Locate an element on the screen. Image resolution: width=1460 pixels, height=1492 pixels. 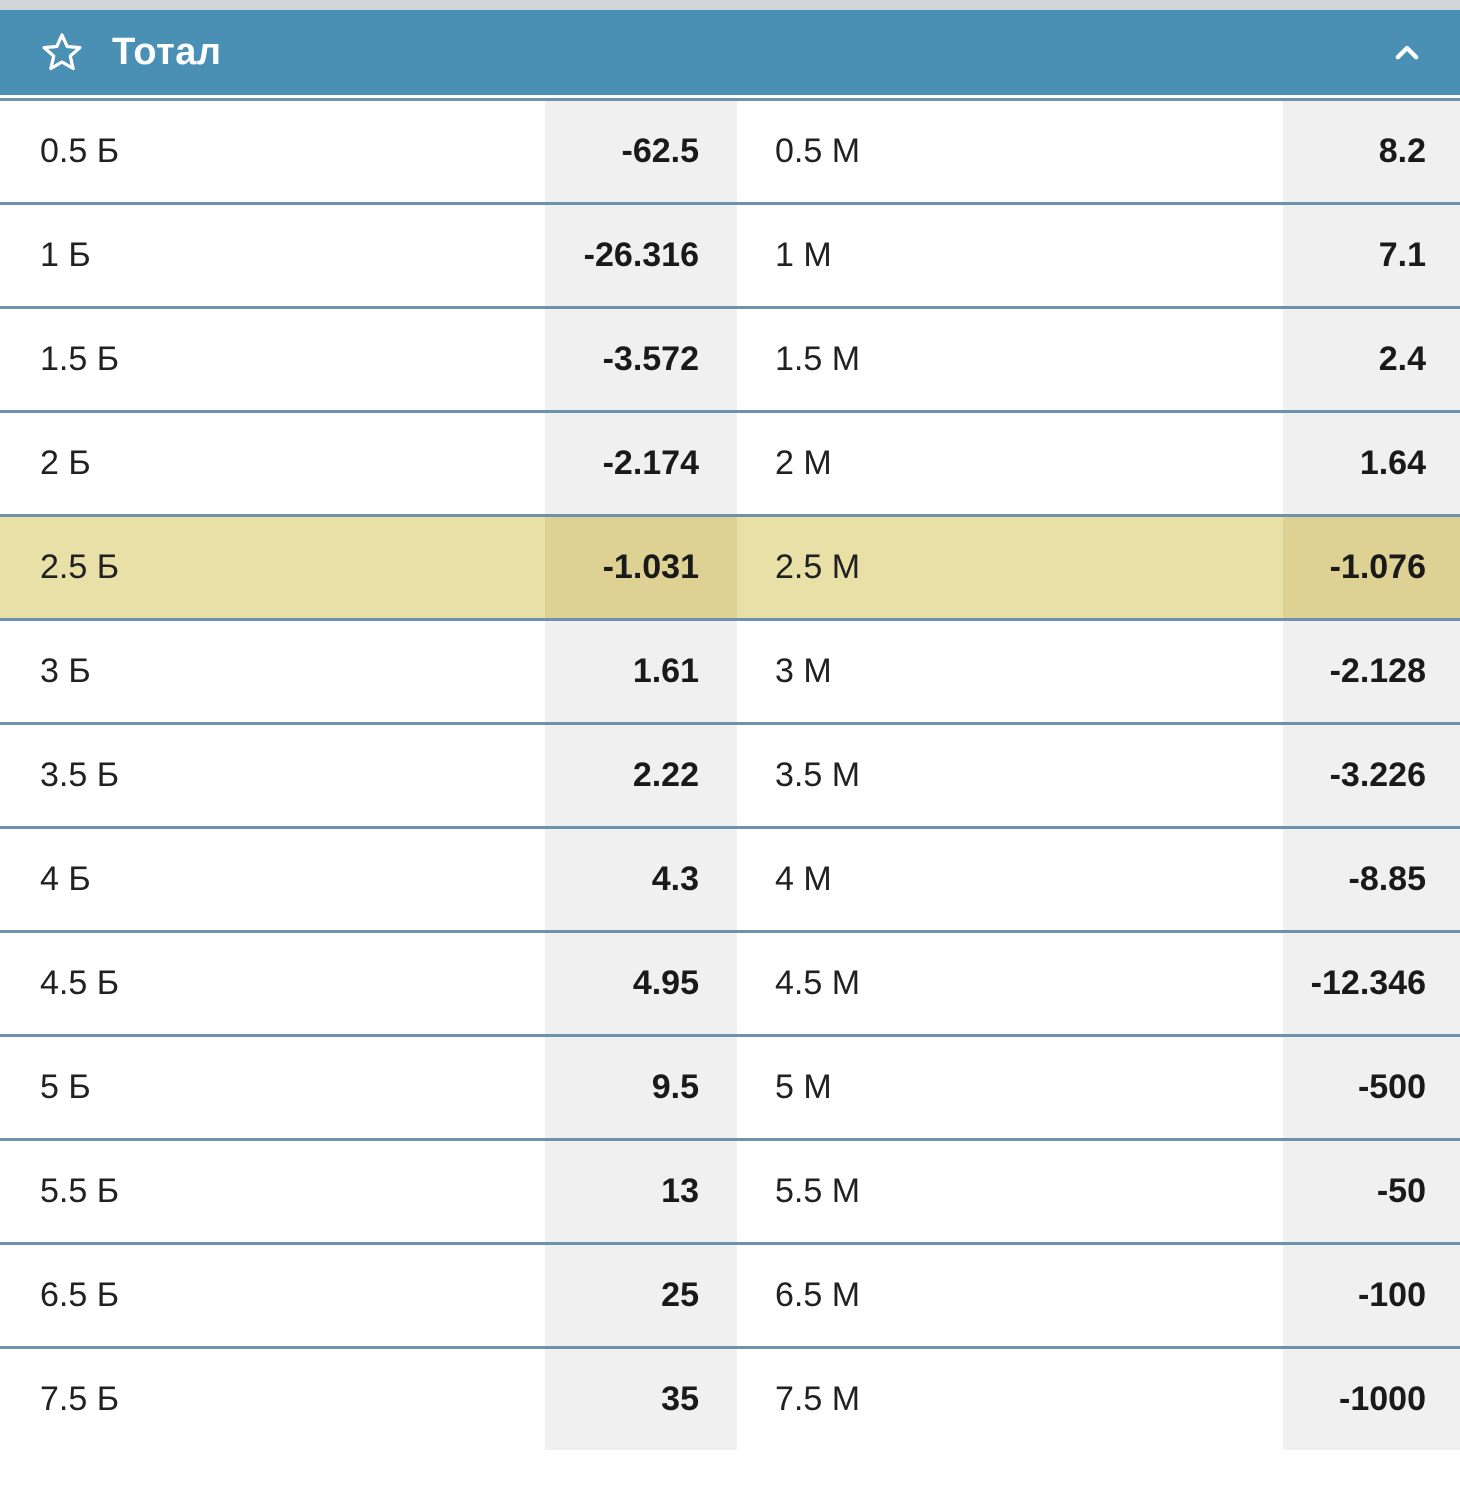
top-strip is located at coordinates (730, 5).